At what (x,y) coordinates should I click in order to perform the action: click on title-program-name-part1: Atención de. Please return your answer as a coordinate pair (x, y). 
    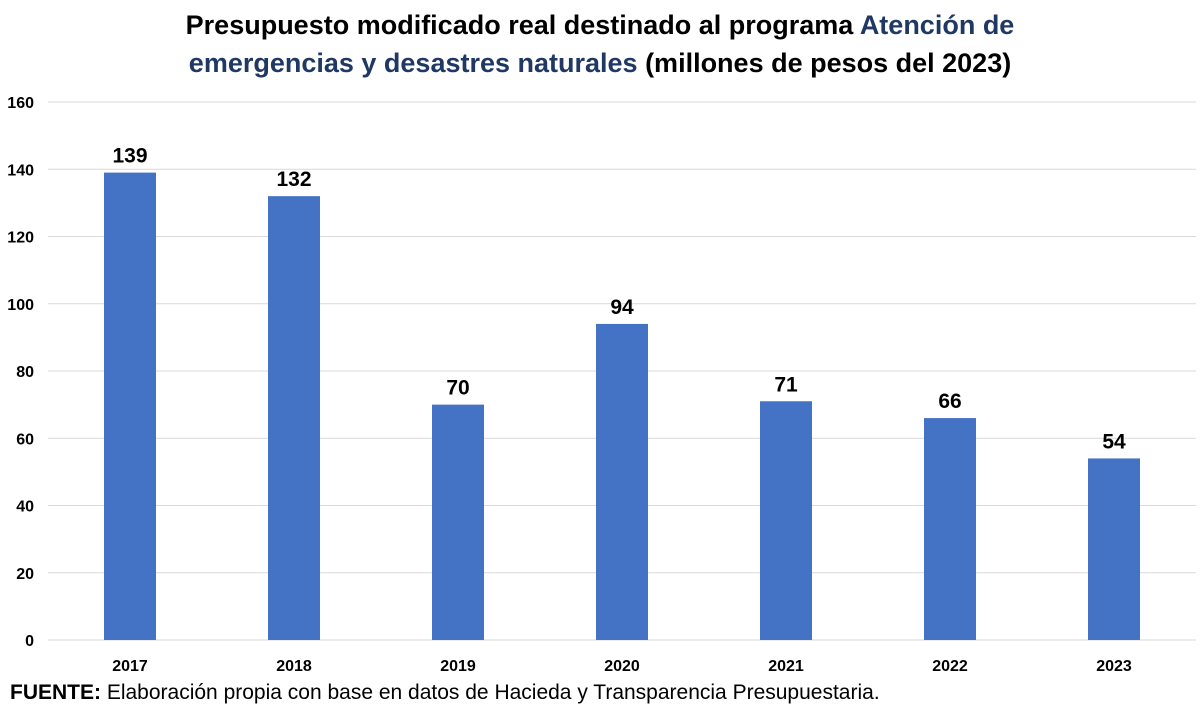
    Looking at the image, I should click on (937, 25).